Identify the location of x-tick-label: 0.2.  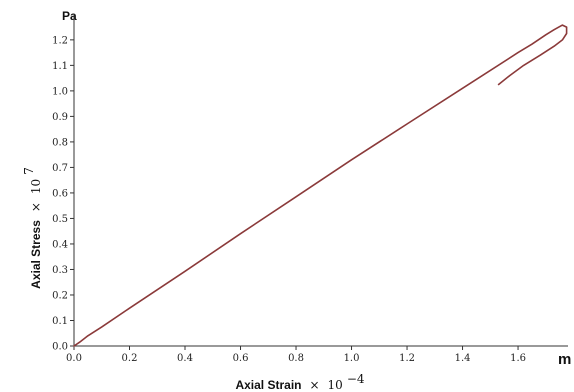
(130, 358).